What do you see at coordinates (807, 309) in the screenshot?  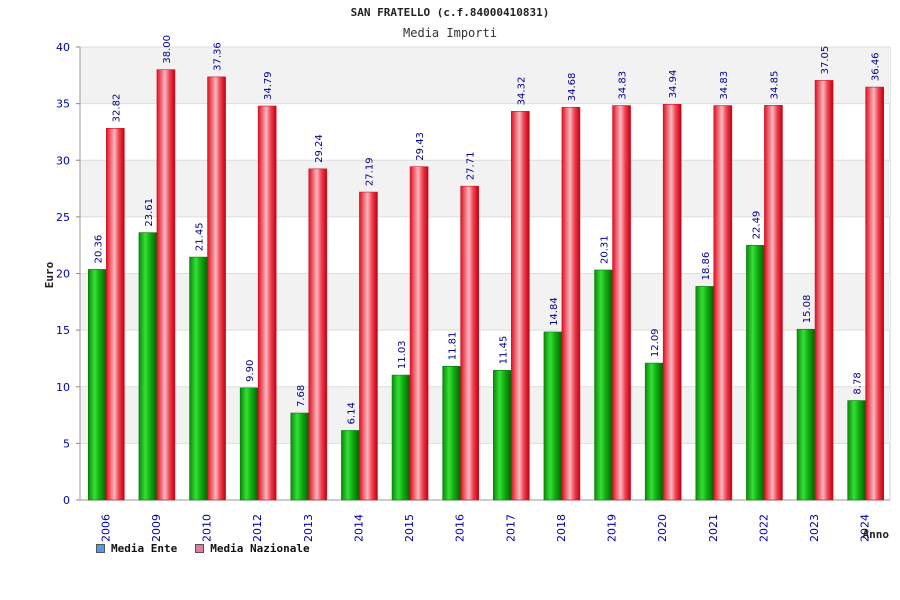 I see `data-label: 15.08` at bounding box center [807, 309].